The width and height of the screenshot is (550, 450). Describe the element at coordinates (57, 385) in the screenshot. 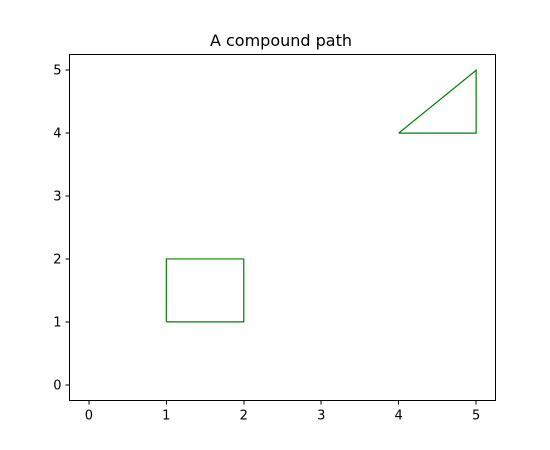

I see `y-tick-label-0: 0` at that location.